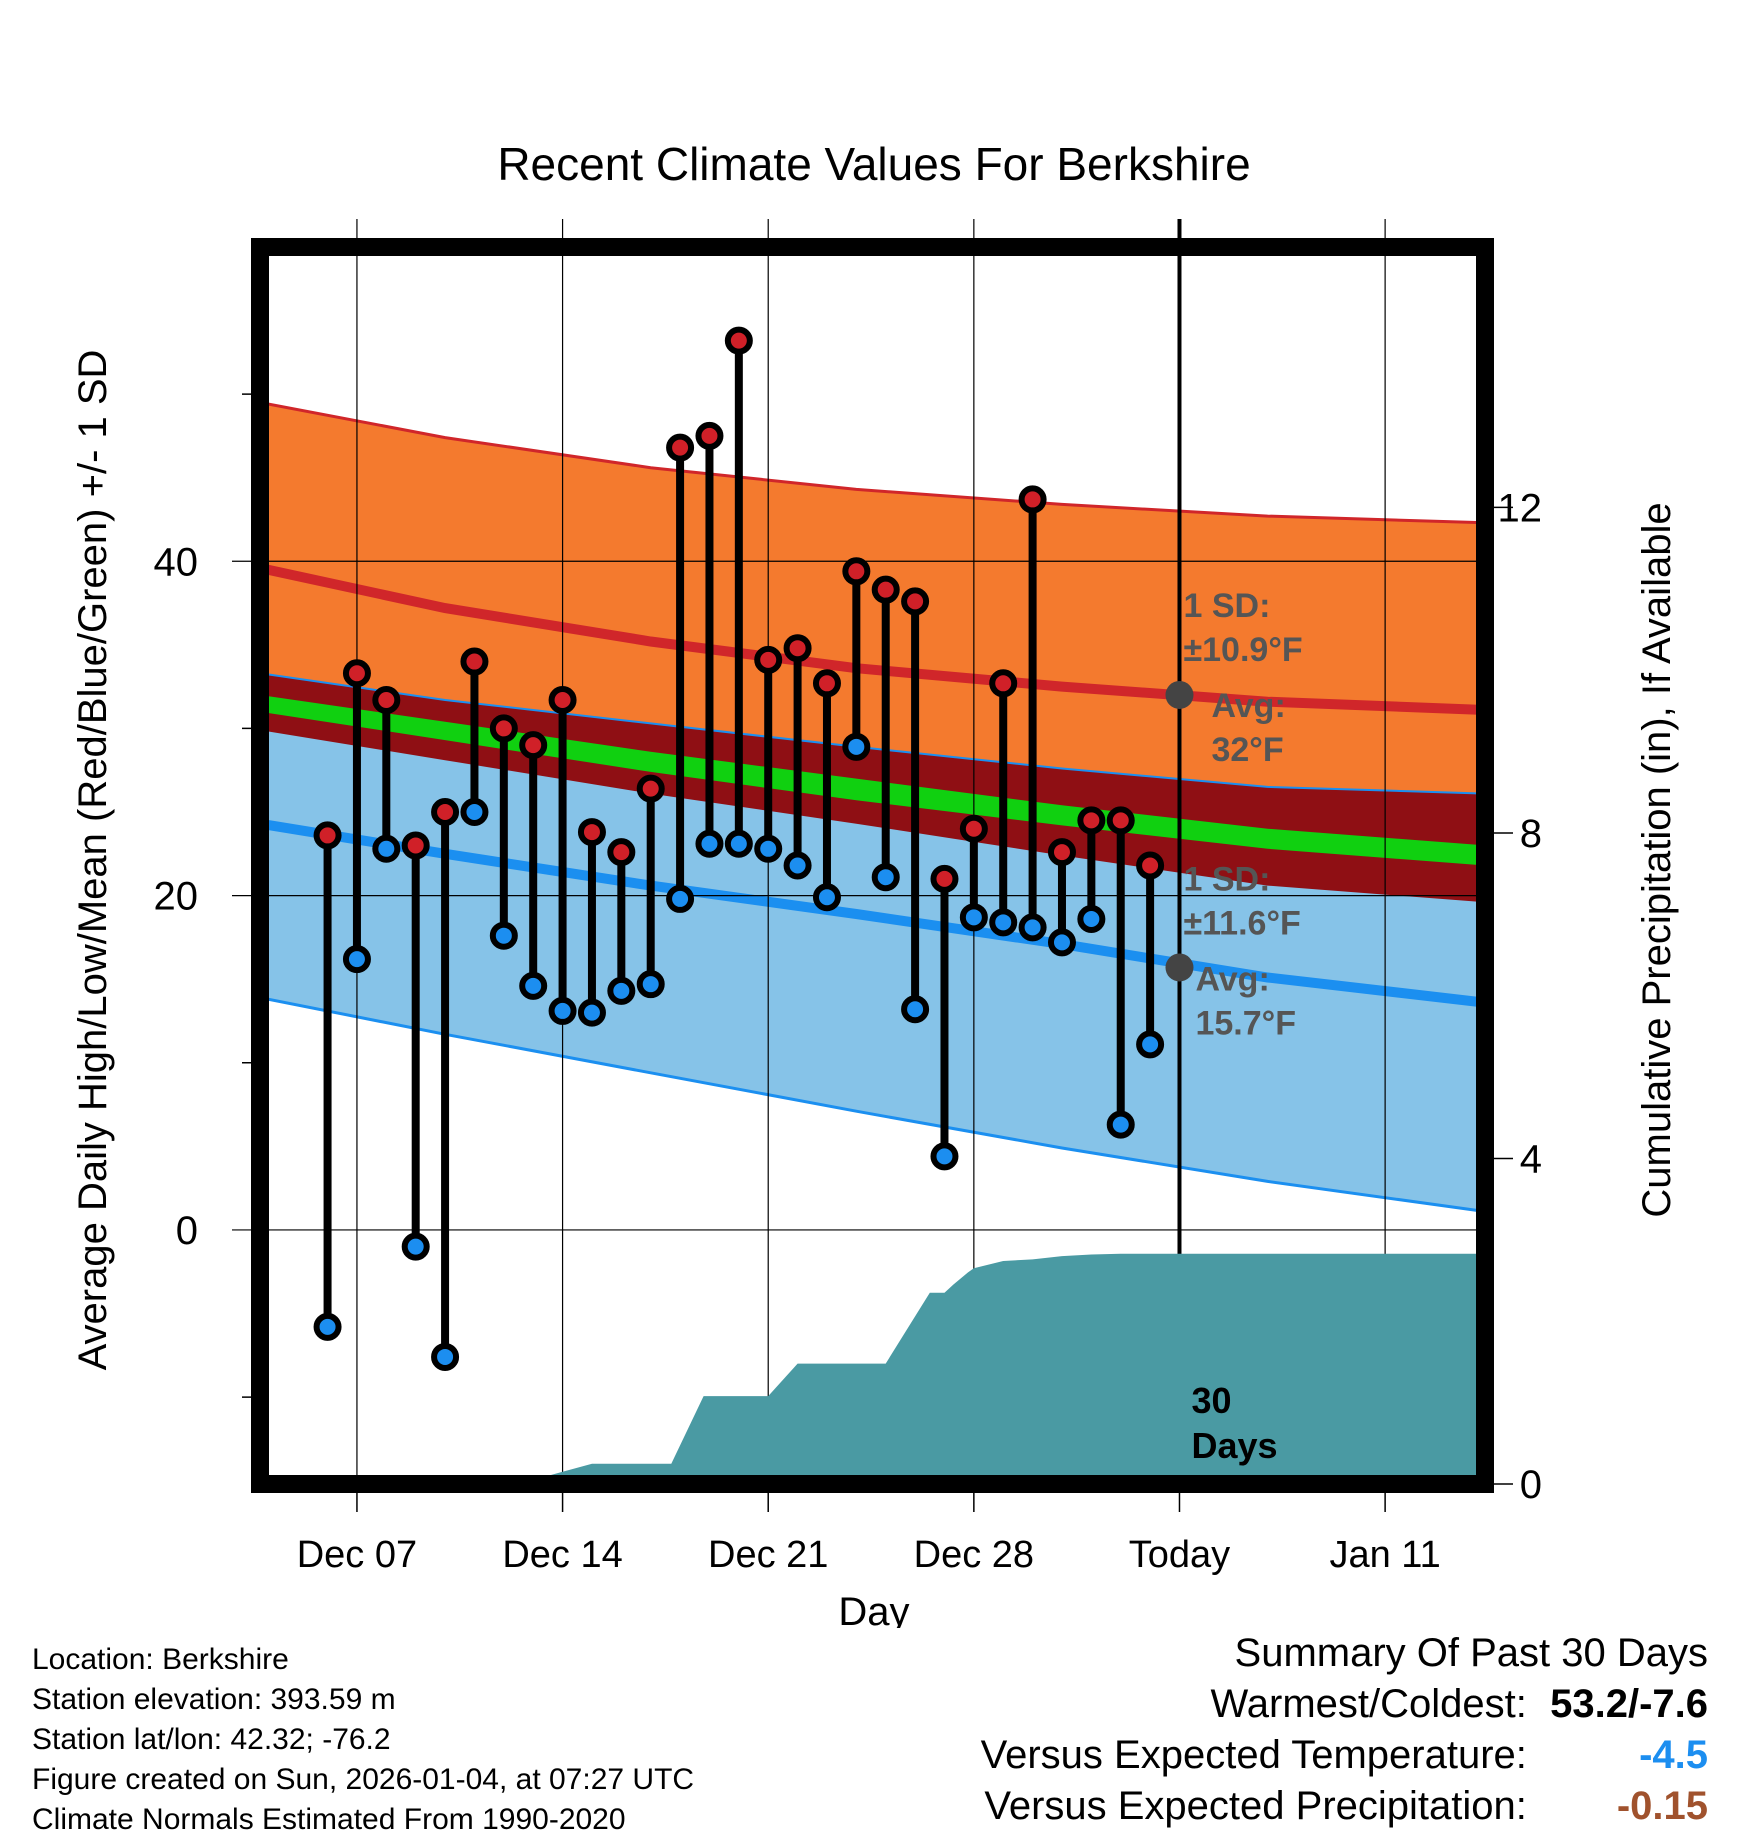  Describe the element at coordinates (187, 1231) in the screenshot. I see `y-tick-label: 0` at that location.